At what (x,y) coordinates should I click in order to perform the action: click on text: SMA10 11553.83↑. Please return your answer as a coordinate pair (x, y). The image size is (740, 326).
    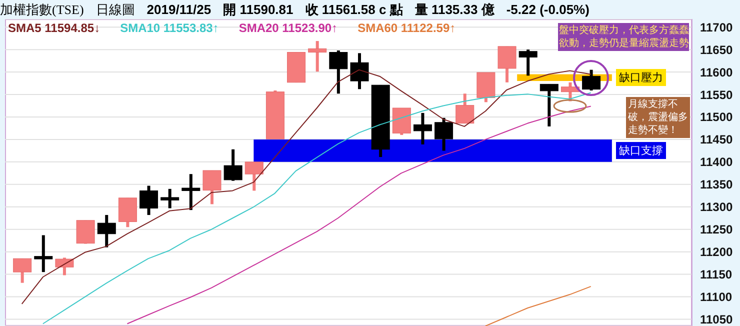
    Looking at the image, I should click on (169, 28).